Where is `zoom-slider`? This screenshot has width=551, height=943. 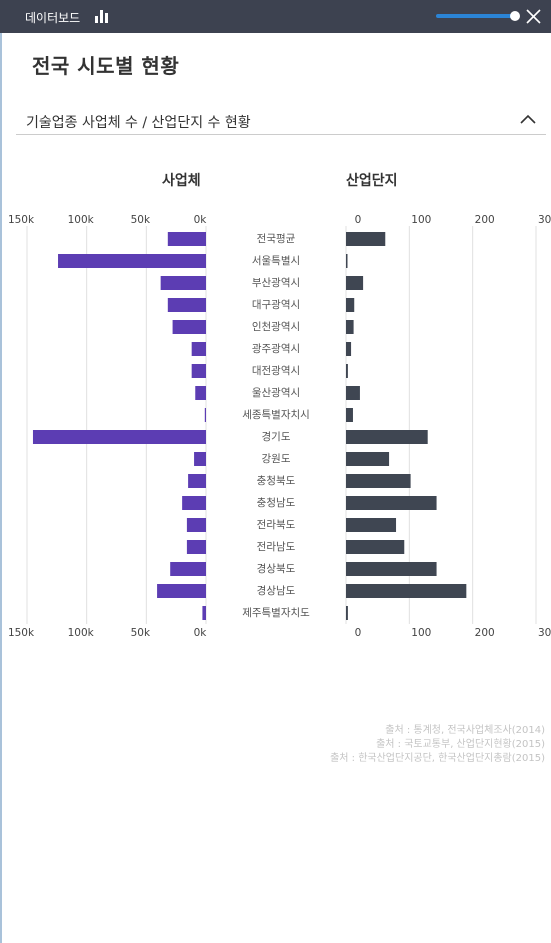
zoom-slider is located at coordinates (478, 16).